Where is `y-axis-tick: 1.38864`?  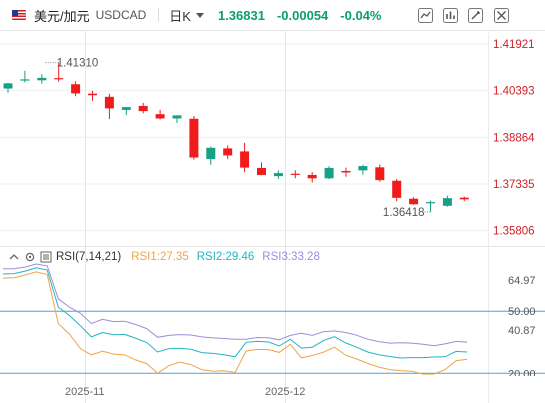
y-axis-tick: 1.38864 is located at coordinates (514, 138).